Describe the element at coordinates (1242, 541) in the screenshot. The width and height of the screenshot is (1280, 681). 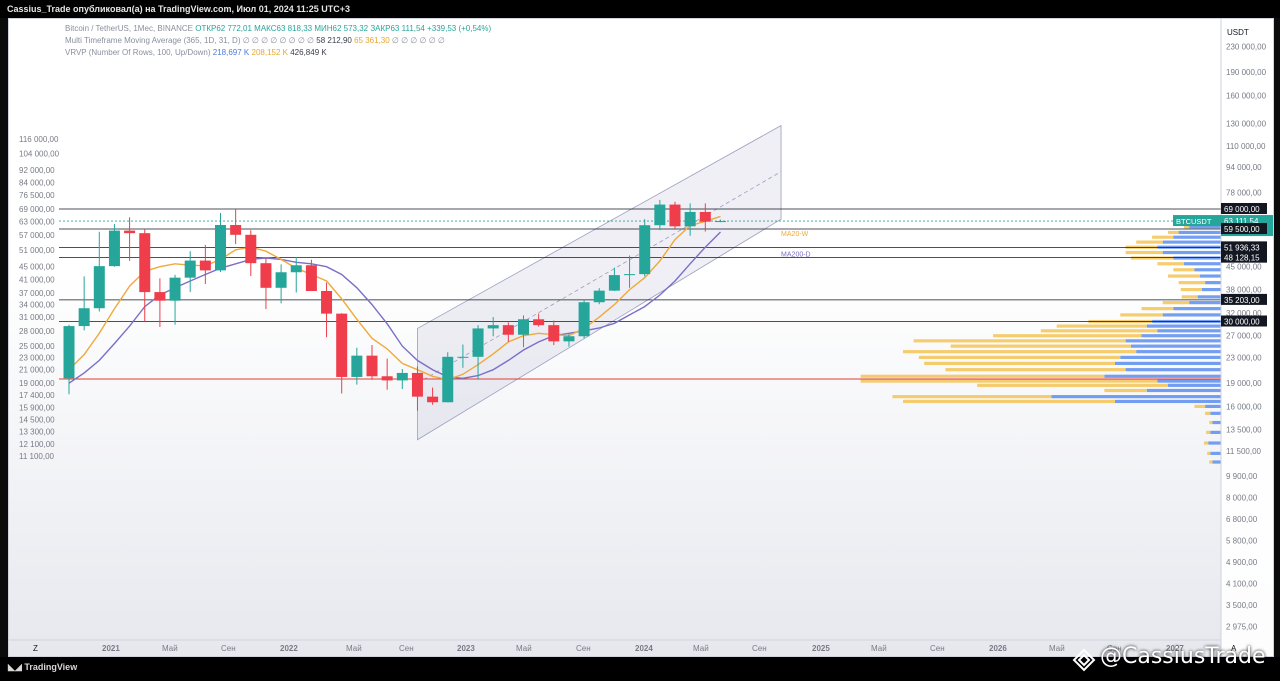
I see `right-axis-tick: 5 800,00` at that location.